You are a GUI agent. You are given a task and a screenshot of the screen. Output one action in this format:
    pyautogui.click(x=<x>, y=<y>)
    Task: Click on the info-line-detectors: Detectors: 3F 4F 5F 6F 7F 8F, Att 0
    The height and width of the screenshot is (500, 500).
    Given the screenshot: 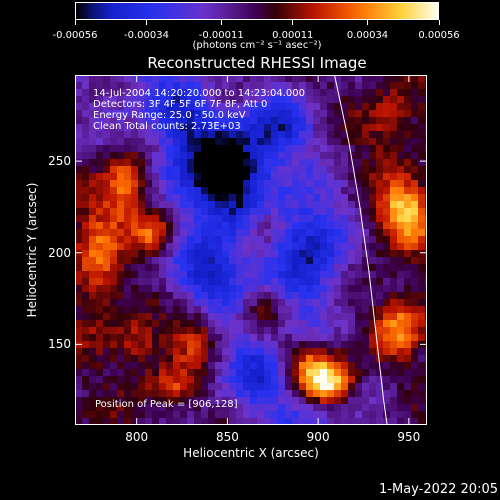 What is the action you would take?
    pyautogui.click(x=180, y=104)
    